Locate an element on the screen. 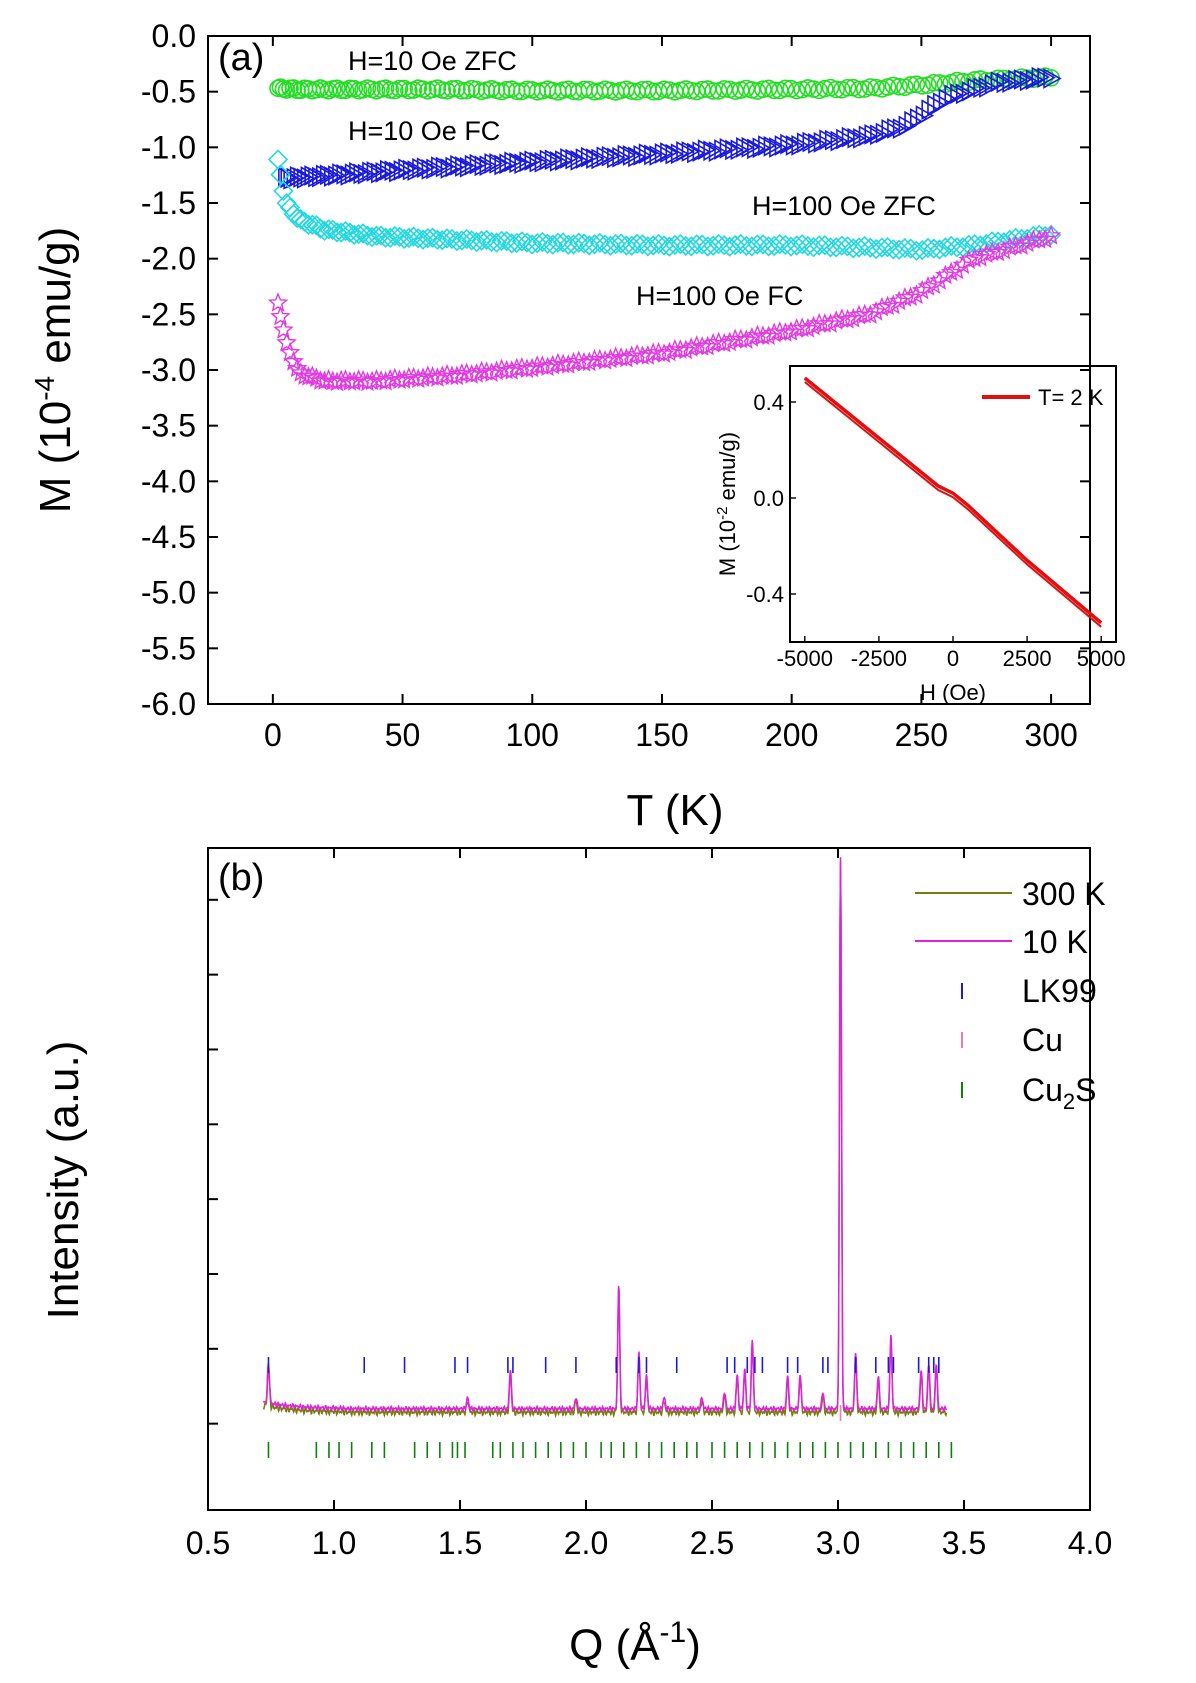  y-tick-label: -1.5 is located at coordinates (168, 203).